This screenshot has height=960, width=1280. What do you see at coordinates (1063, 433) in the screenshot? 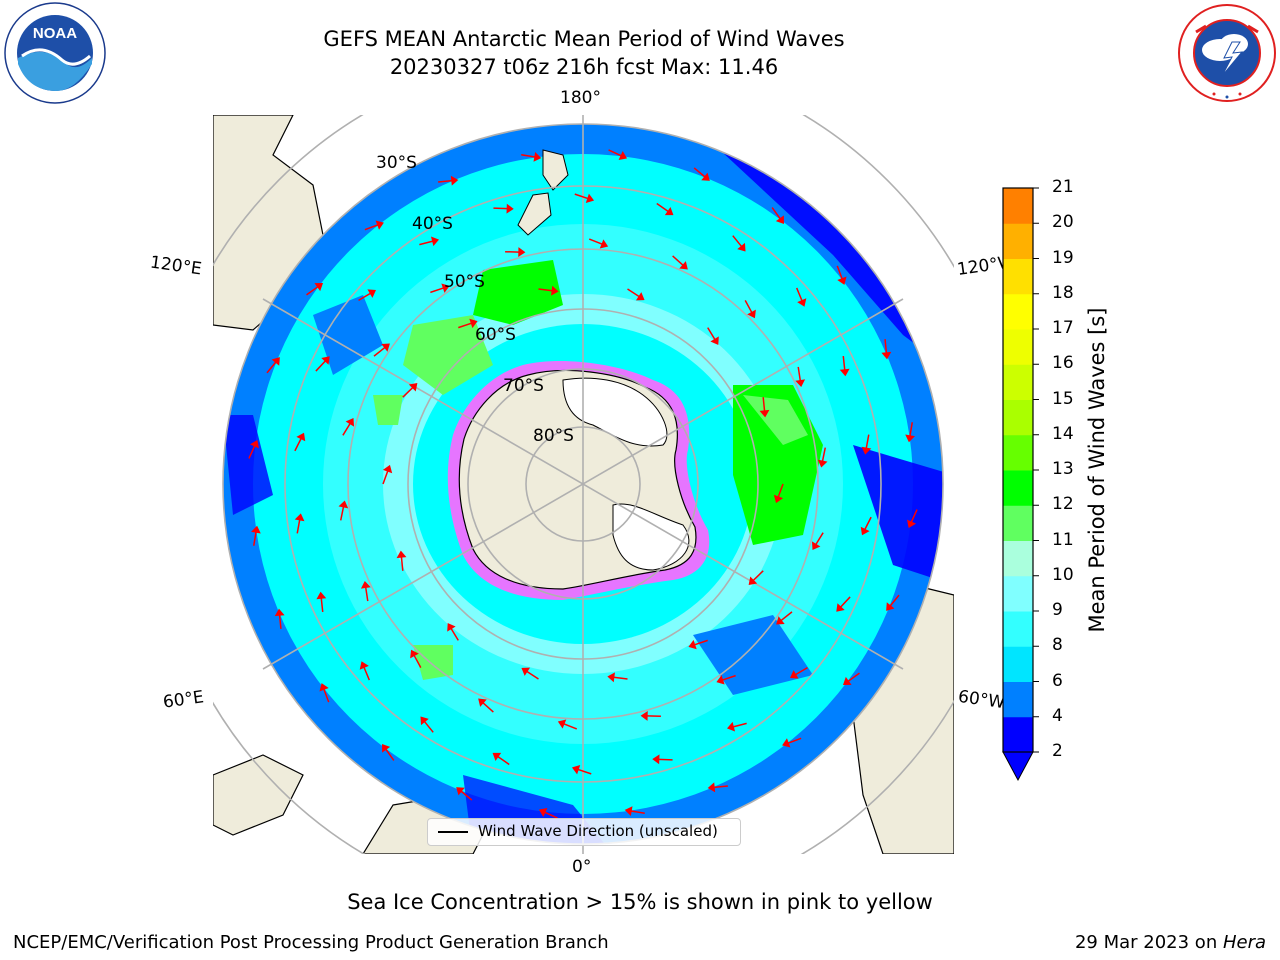
I see `colorbar-tick-label: 14` at bounding box center [1063, 433].